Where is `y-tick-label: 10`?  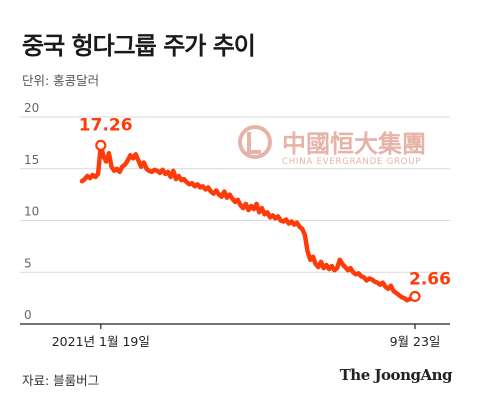 y-tick-label: 10 is located at coordinates (31, 212).